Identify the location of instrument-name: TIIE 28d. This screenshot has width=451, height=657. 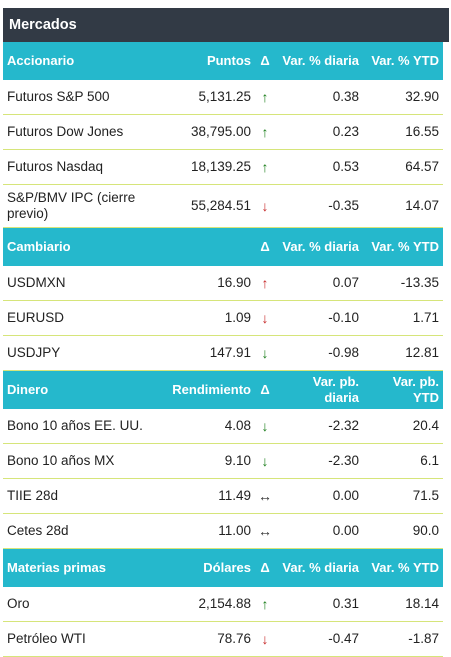
(80, 496).